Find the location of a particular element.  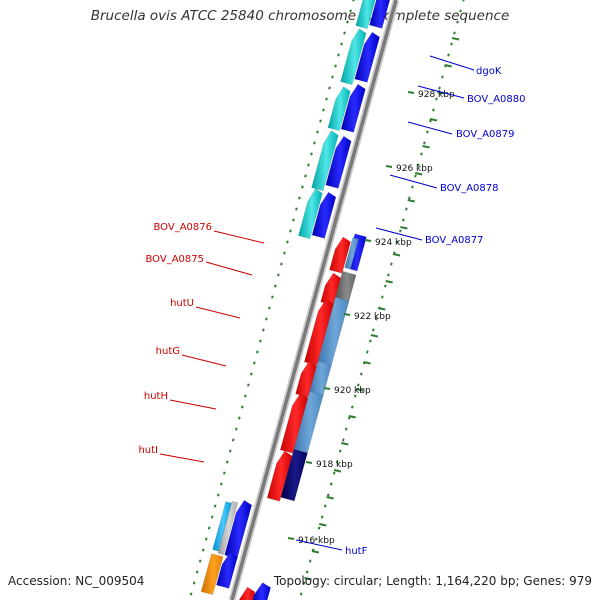

gene-label-BOV_A0877: BOV_A0877 is located at coordinates (454, 240).